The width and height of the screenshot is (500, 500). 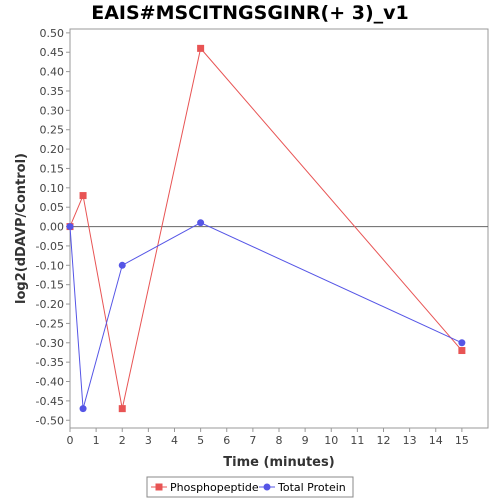 I want to click on x-tick-label: 4, so click(x=174, y=440).